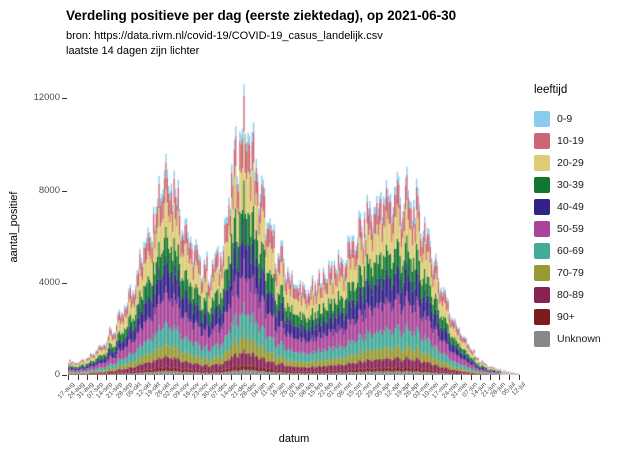 The image size is (626, 455). What do you see at coordinates (570, 141) in the screenshot?
I see `legend-label: 10-19` at bounding box center [570, 141].